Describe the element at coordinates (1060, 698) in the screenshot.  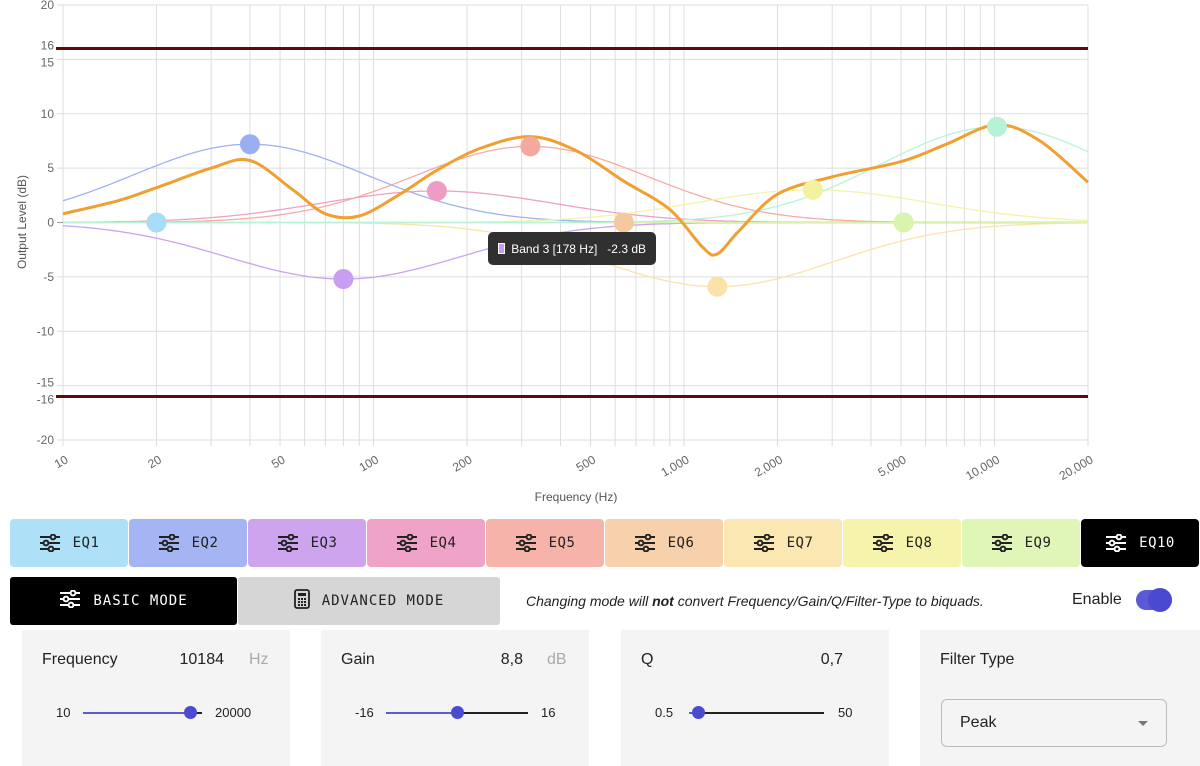
I see `filter-type-panel: Filter Type Peak` at that location.